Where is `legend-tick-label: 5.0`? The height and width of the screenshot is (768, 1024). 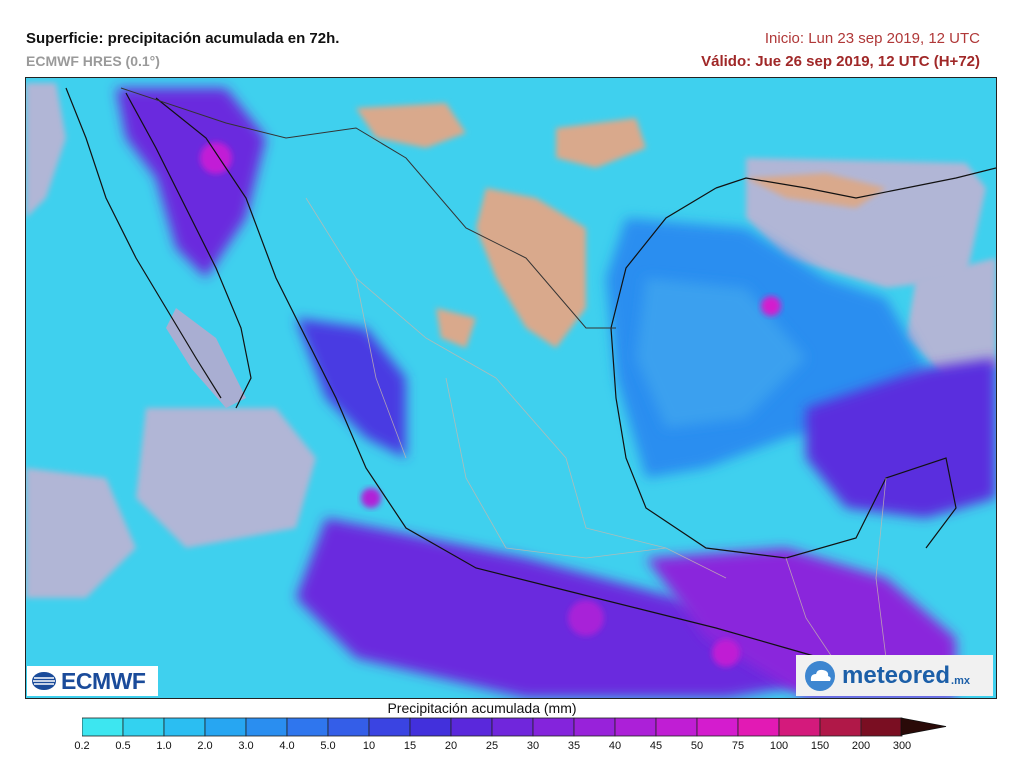 legend-tick-label: 5.0 is located at coordinates (328, 746).